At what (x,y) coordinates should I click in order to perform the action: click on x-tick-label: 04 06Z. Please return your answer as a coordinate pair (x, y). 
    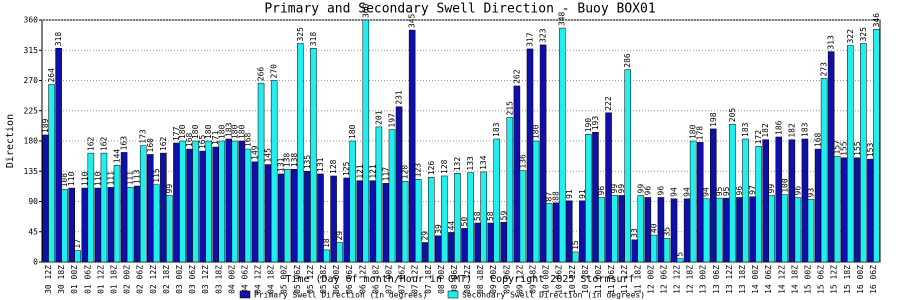
    Looking at the image, I should click on (244, 279).